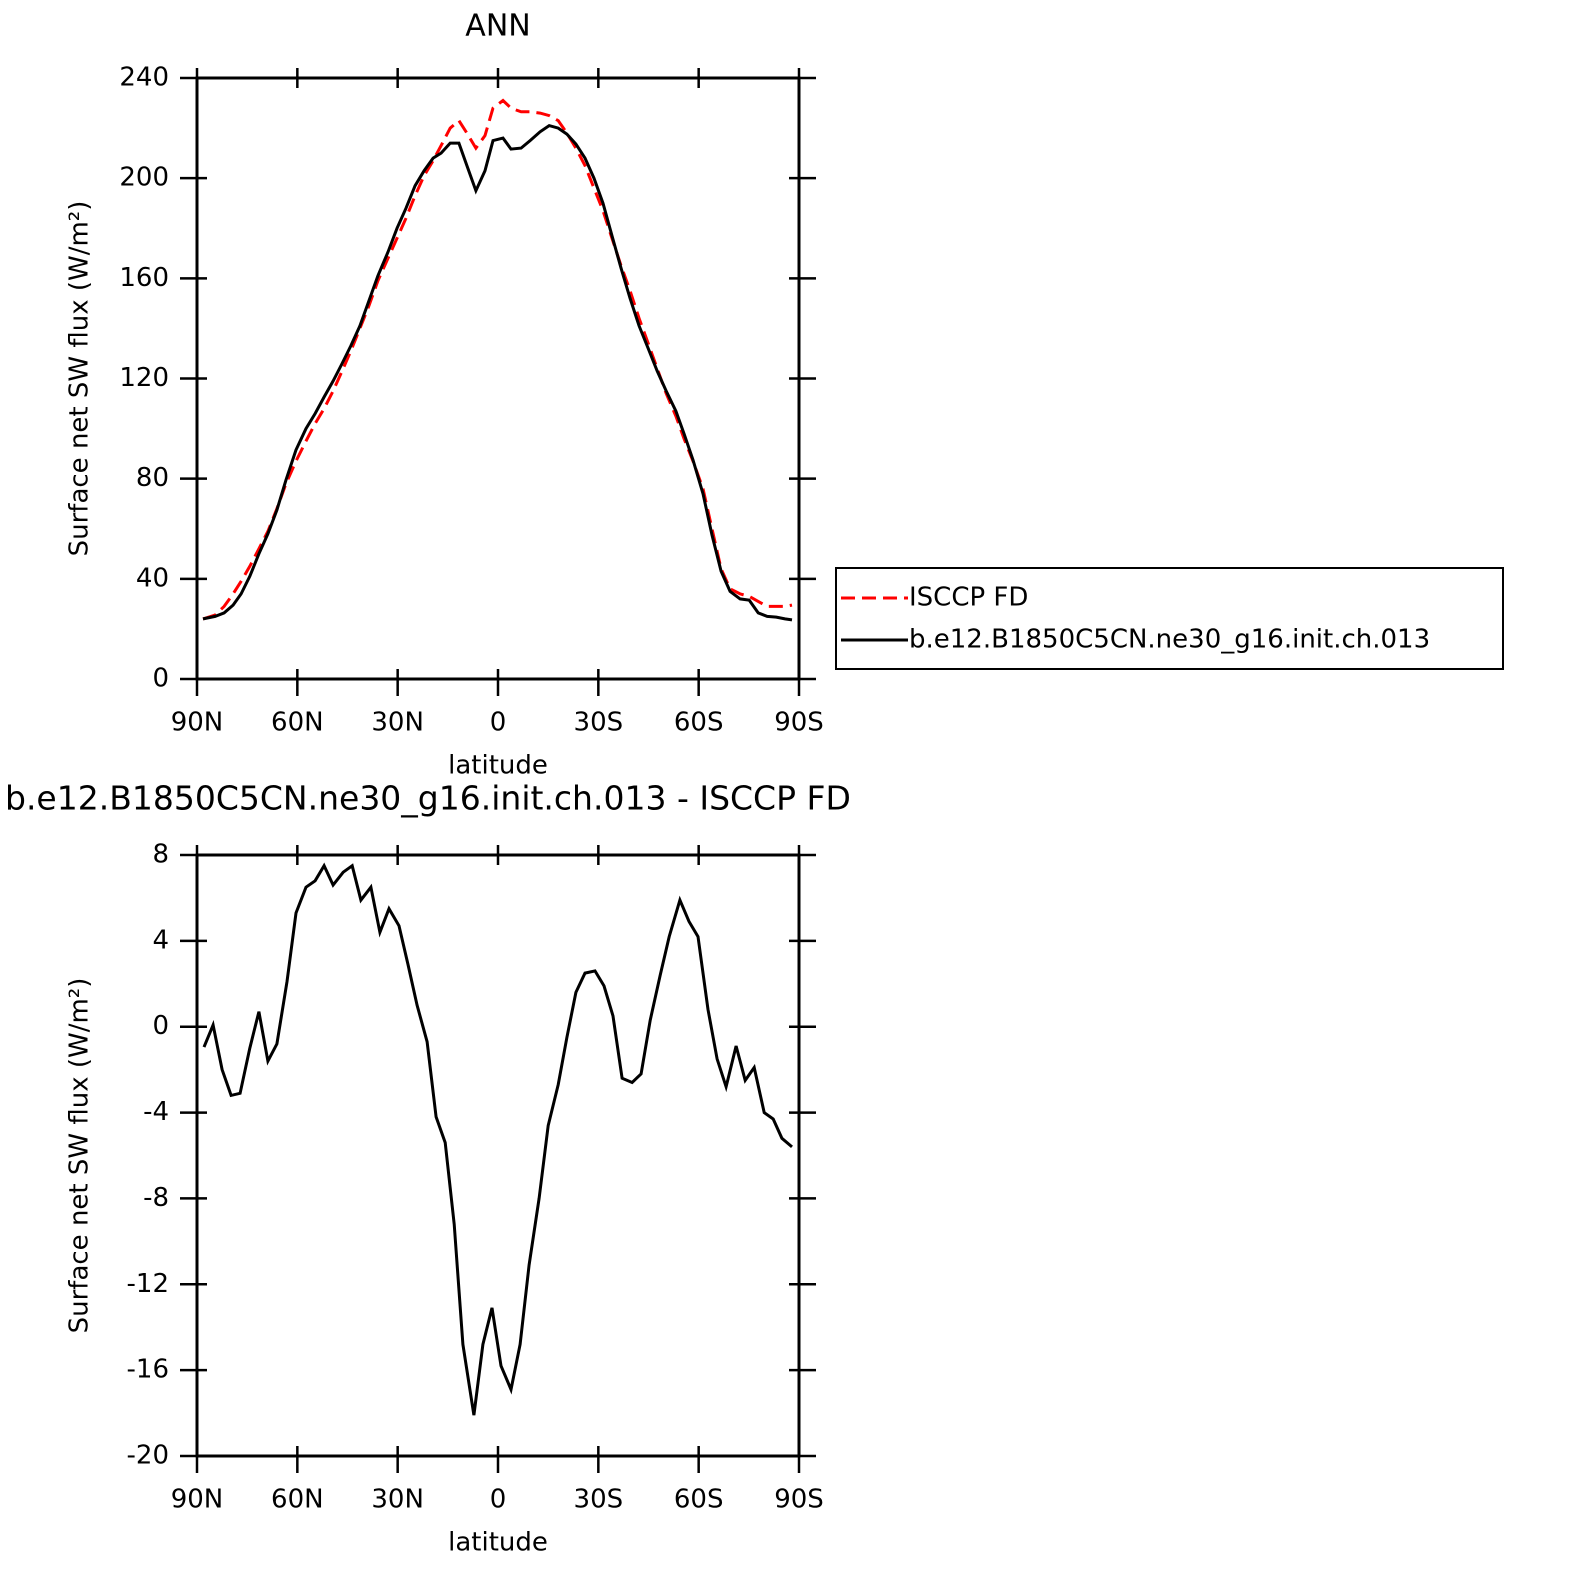  I want to click on y-tick-label: 240, so click(144, 78).